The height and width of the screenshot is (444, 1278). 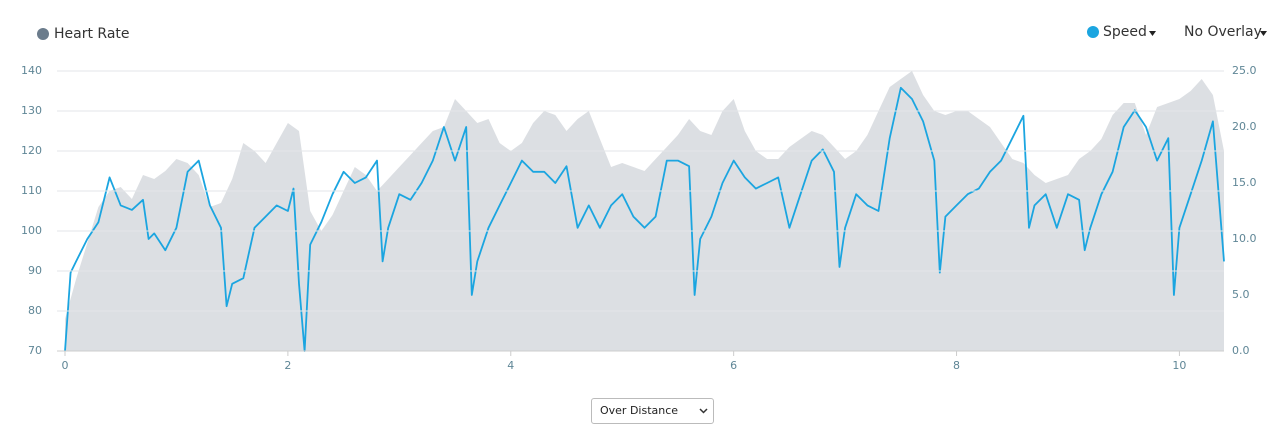 What do you see at coordinates (1241, 350) in the screenshot?
I see `y2-tick-label: 0.0` at bounding box center [1241, 350].